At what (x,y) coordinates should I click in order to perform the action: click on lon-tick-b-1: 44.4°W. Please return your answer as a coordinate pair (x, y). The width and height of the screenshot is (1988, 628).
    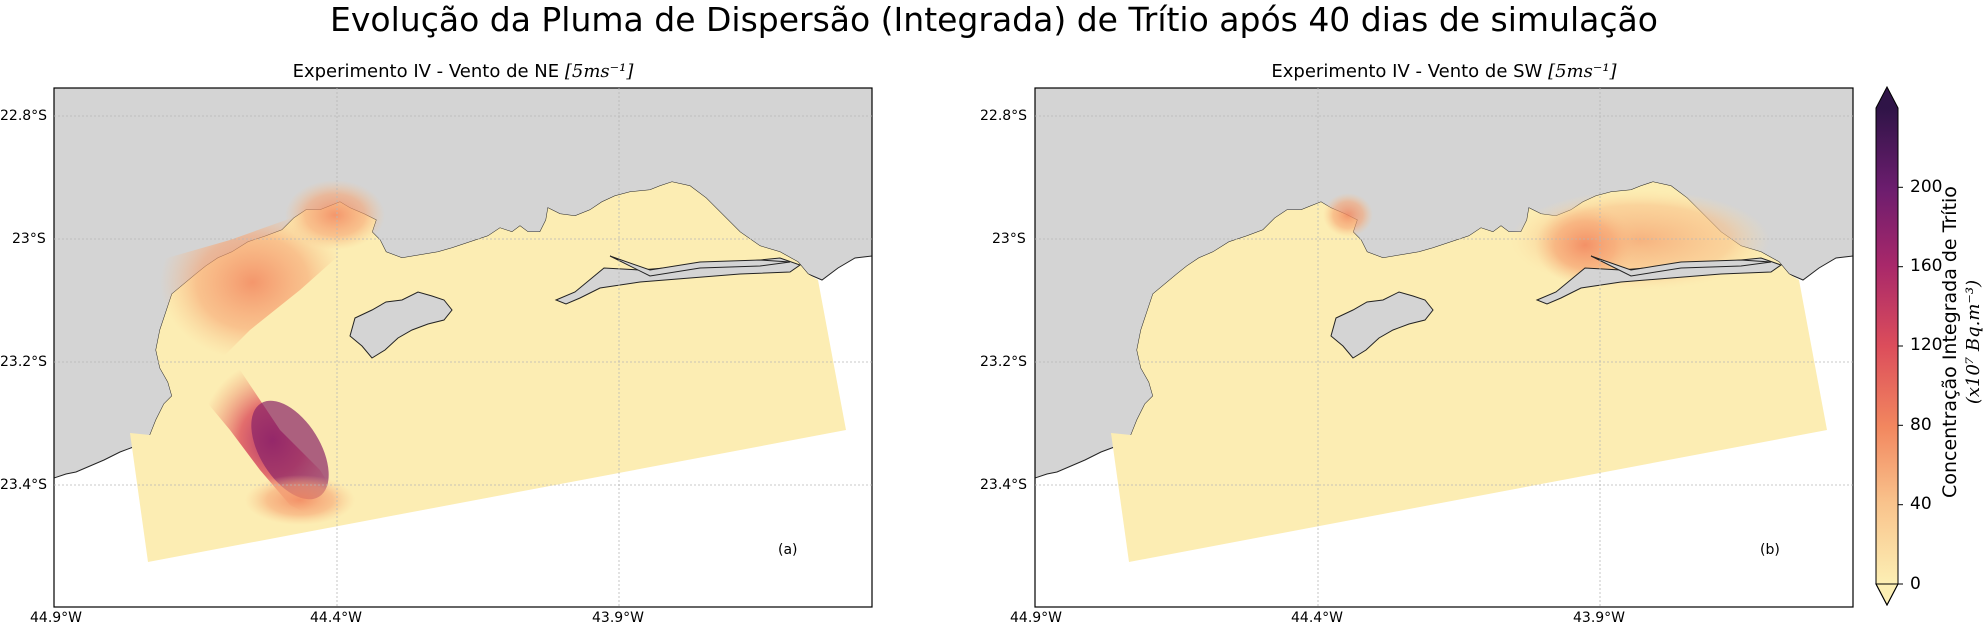
    Looking at the image, I should click on (1317, 618).